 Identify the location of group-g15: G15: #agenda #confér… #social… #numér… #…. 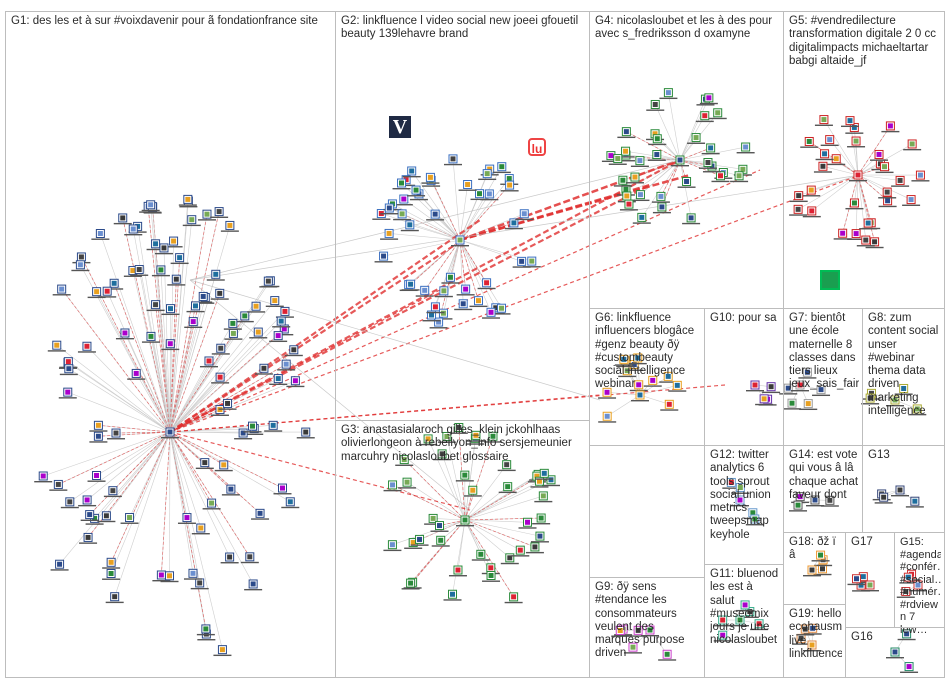
(919, 584).